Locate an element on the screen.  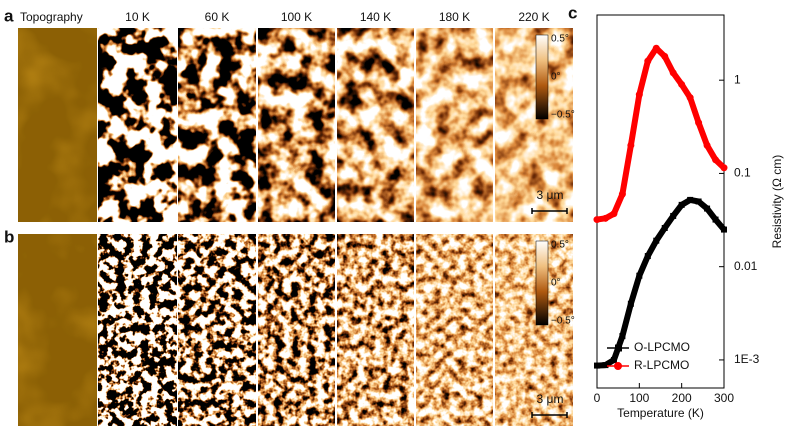
column-header: 140 K is located at coordinates (375, 17).